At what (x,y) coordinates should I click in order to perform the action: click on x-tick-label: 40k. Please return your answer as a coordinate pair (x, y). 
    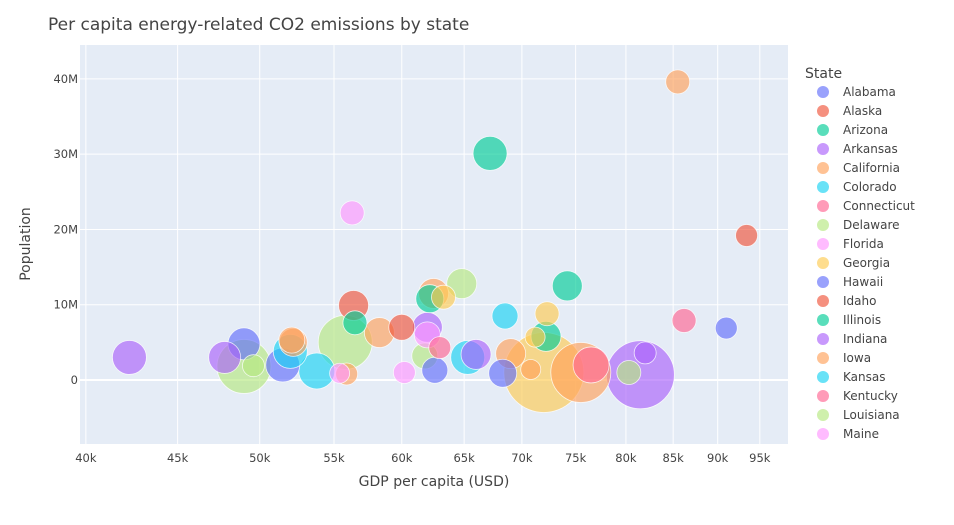
    Looking at the image, I should click on (86, 458).